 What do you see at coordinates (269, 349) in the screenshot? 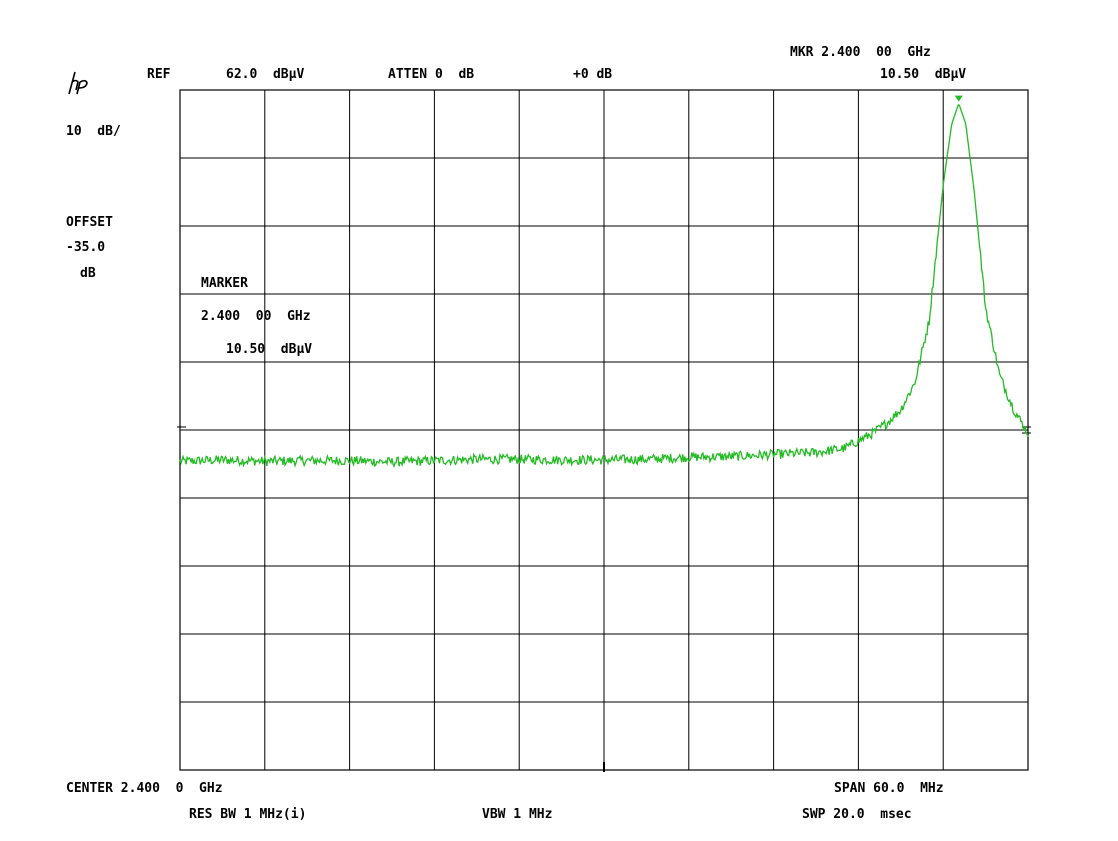
I see `marker-box-level: 10.50 dBμV` at bounding box center [269, 349].